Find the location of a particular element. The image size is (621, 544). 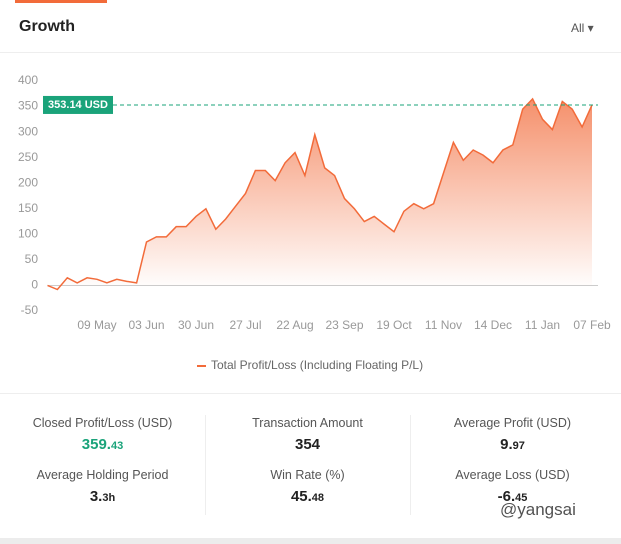

x-tick-label: 23 Sep is located at coordinates (344, 325).